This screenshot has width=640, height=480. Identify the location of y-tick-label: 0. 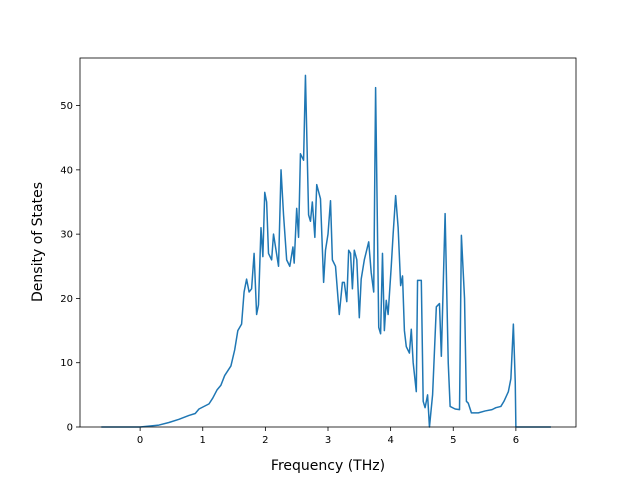
(70, 428).